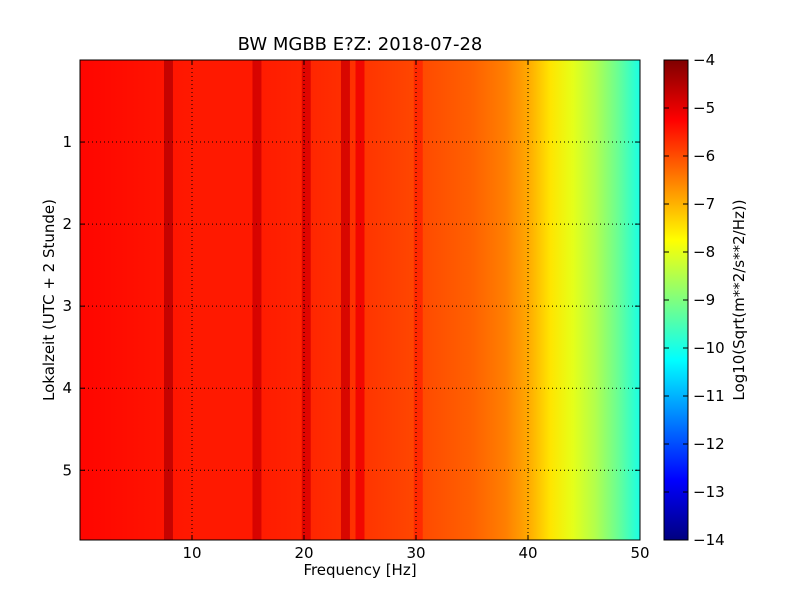 Image resolution: width=800 pixels, height=600 pixels. I want to click on y-tick-label: 5, so click(67, 470).